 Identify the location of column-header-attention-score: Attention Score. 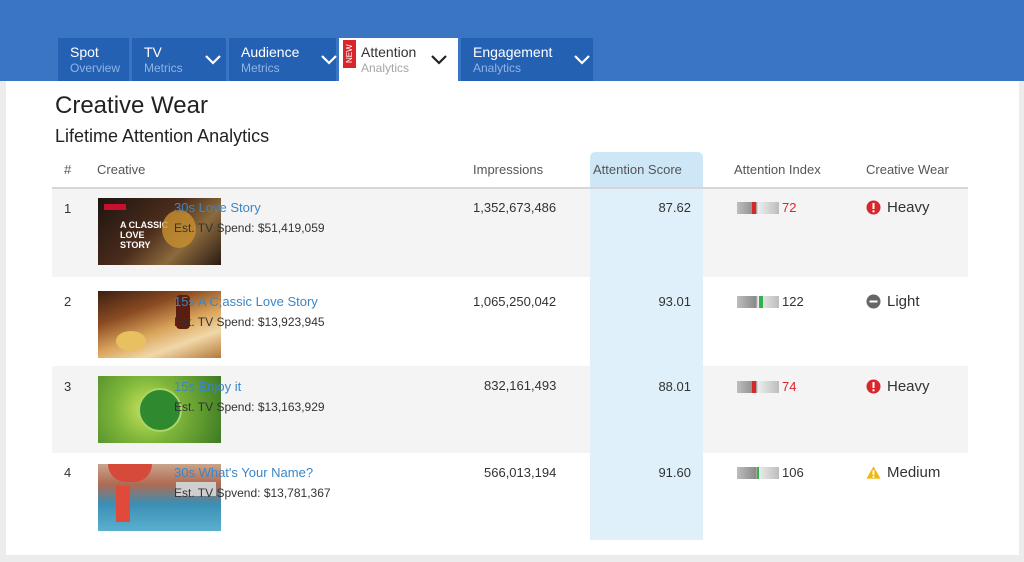
(637, 169).